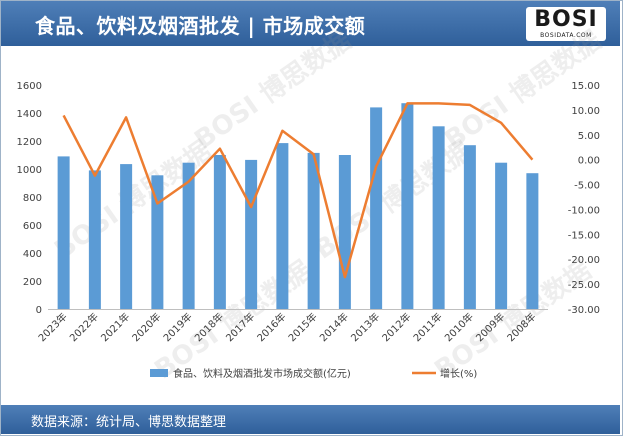 This screenshot has height=436, width=623. Describe the element at coordinates (240, 327) in the screenshot. I see `x-tick-label: 2017年` at that location.